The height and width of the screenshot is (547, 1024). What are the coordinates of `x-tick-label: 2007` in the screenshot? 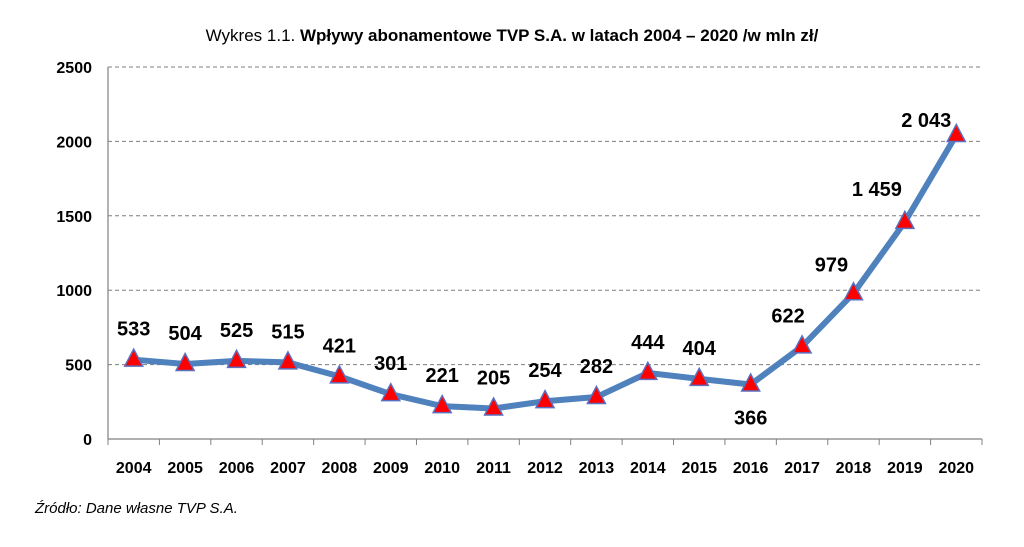 It's located at (288, 468).